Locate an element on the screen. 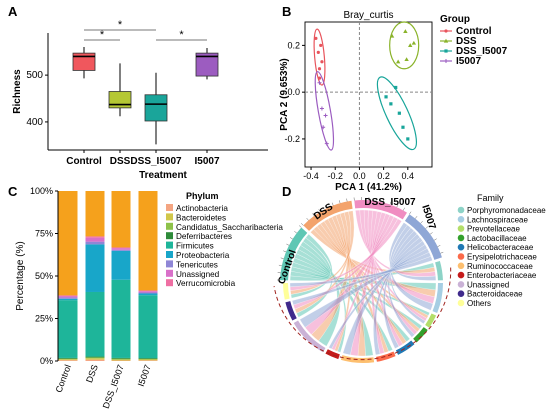  b-y-tick-label: 0.2 is located at coordinates (293, 45).